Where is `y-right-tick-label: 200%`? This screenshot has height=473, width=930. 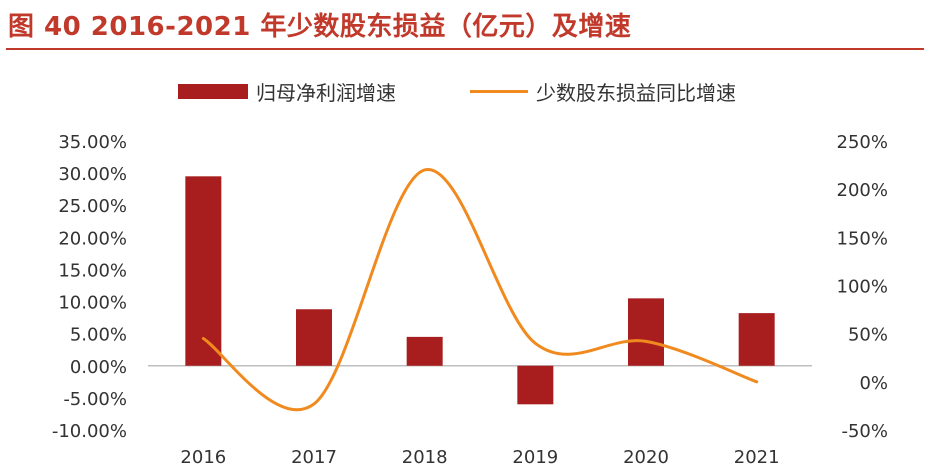 y-right-tick-label: 200% is located at coordinates (862, 190).